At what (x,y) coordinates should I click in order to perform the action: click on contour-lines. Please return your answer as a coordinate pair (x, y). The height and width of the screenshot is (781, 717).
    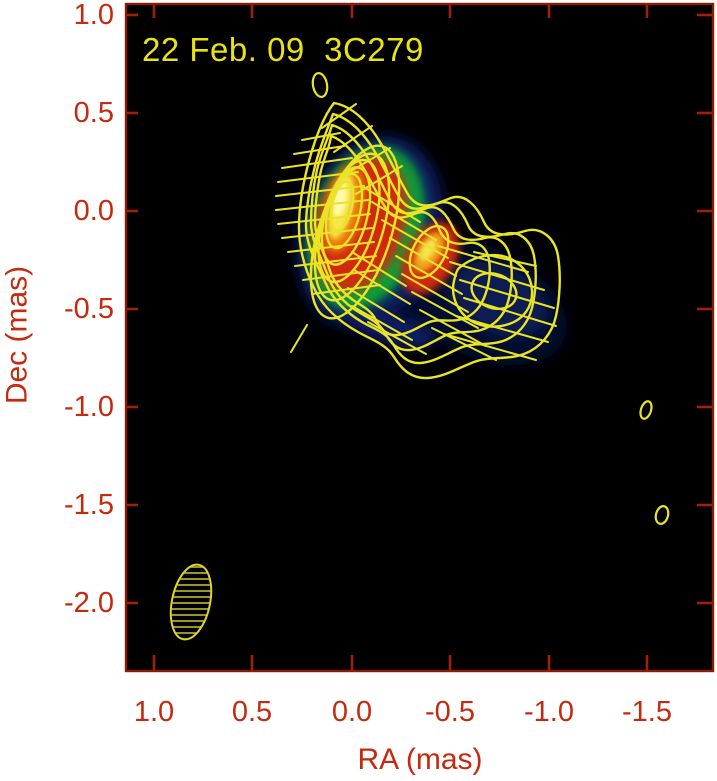
    Looking at the image, I should click on (429, 240).